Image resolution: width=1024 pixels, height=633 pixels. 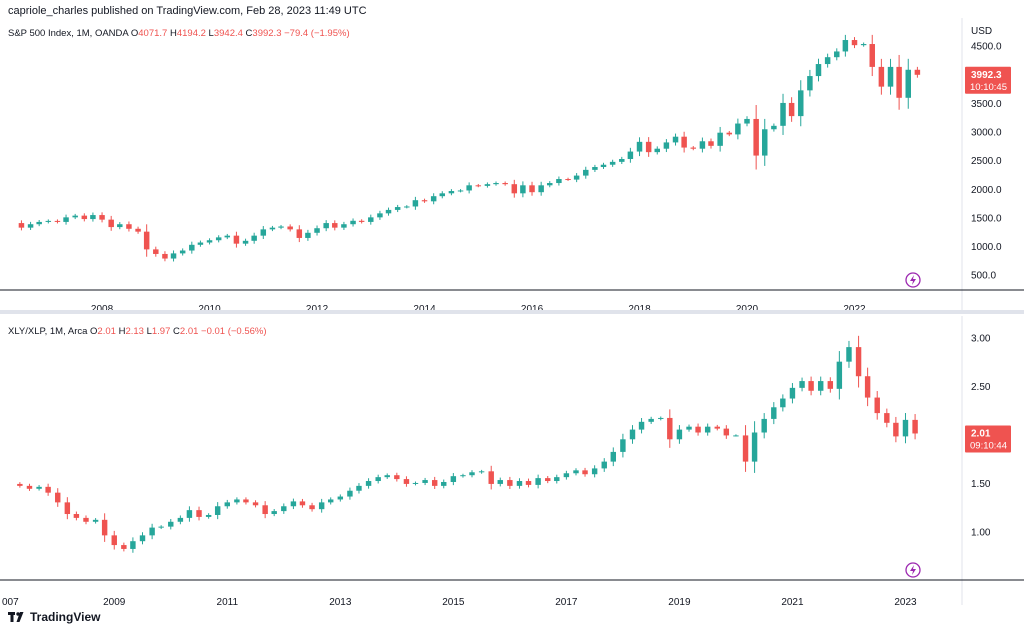 What do you see at coordinates (986, 218) in the screenshot?
I see `y-tick-label: 1500.0` at bounding box center [986, 218].